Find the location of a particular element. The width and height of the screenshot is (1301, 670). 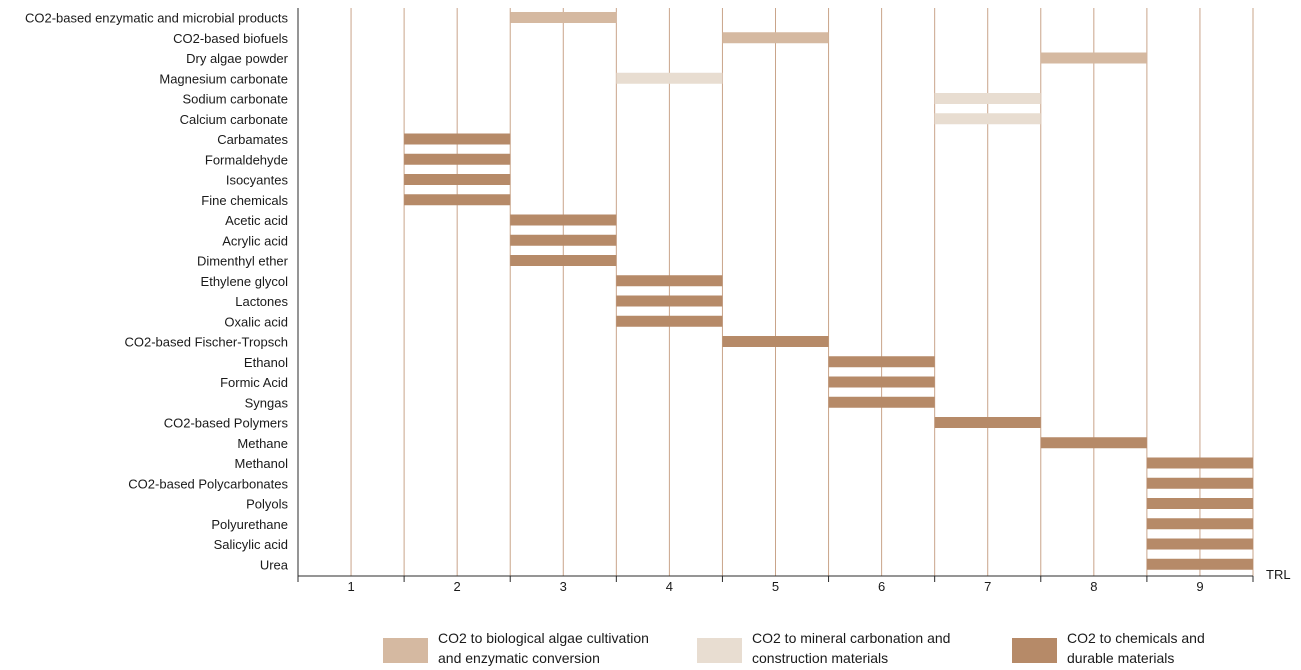

row-label: Dimenthyl ether is located at coordinates (243, 261).